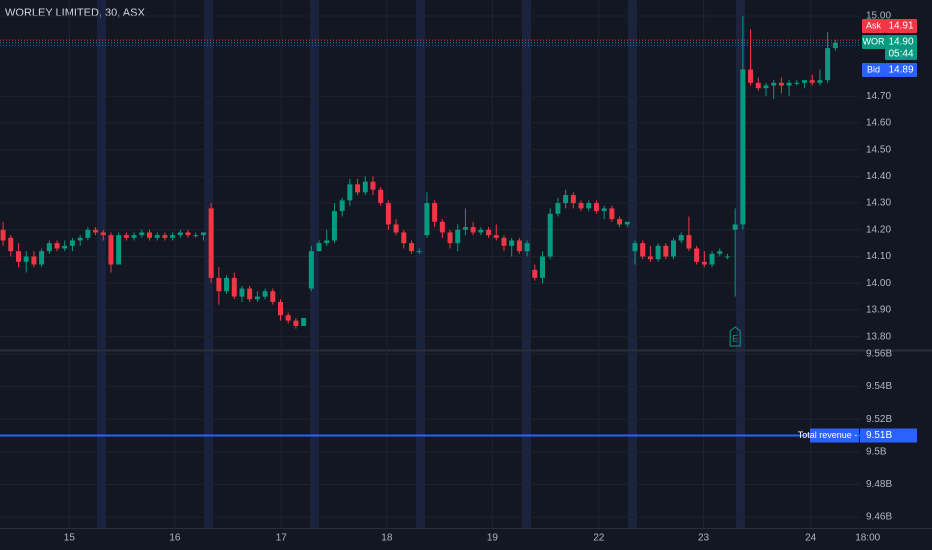 This screenshot has width=932, height=550. I want to click on quote-countdown: 05:44, so click(900, 54).